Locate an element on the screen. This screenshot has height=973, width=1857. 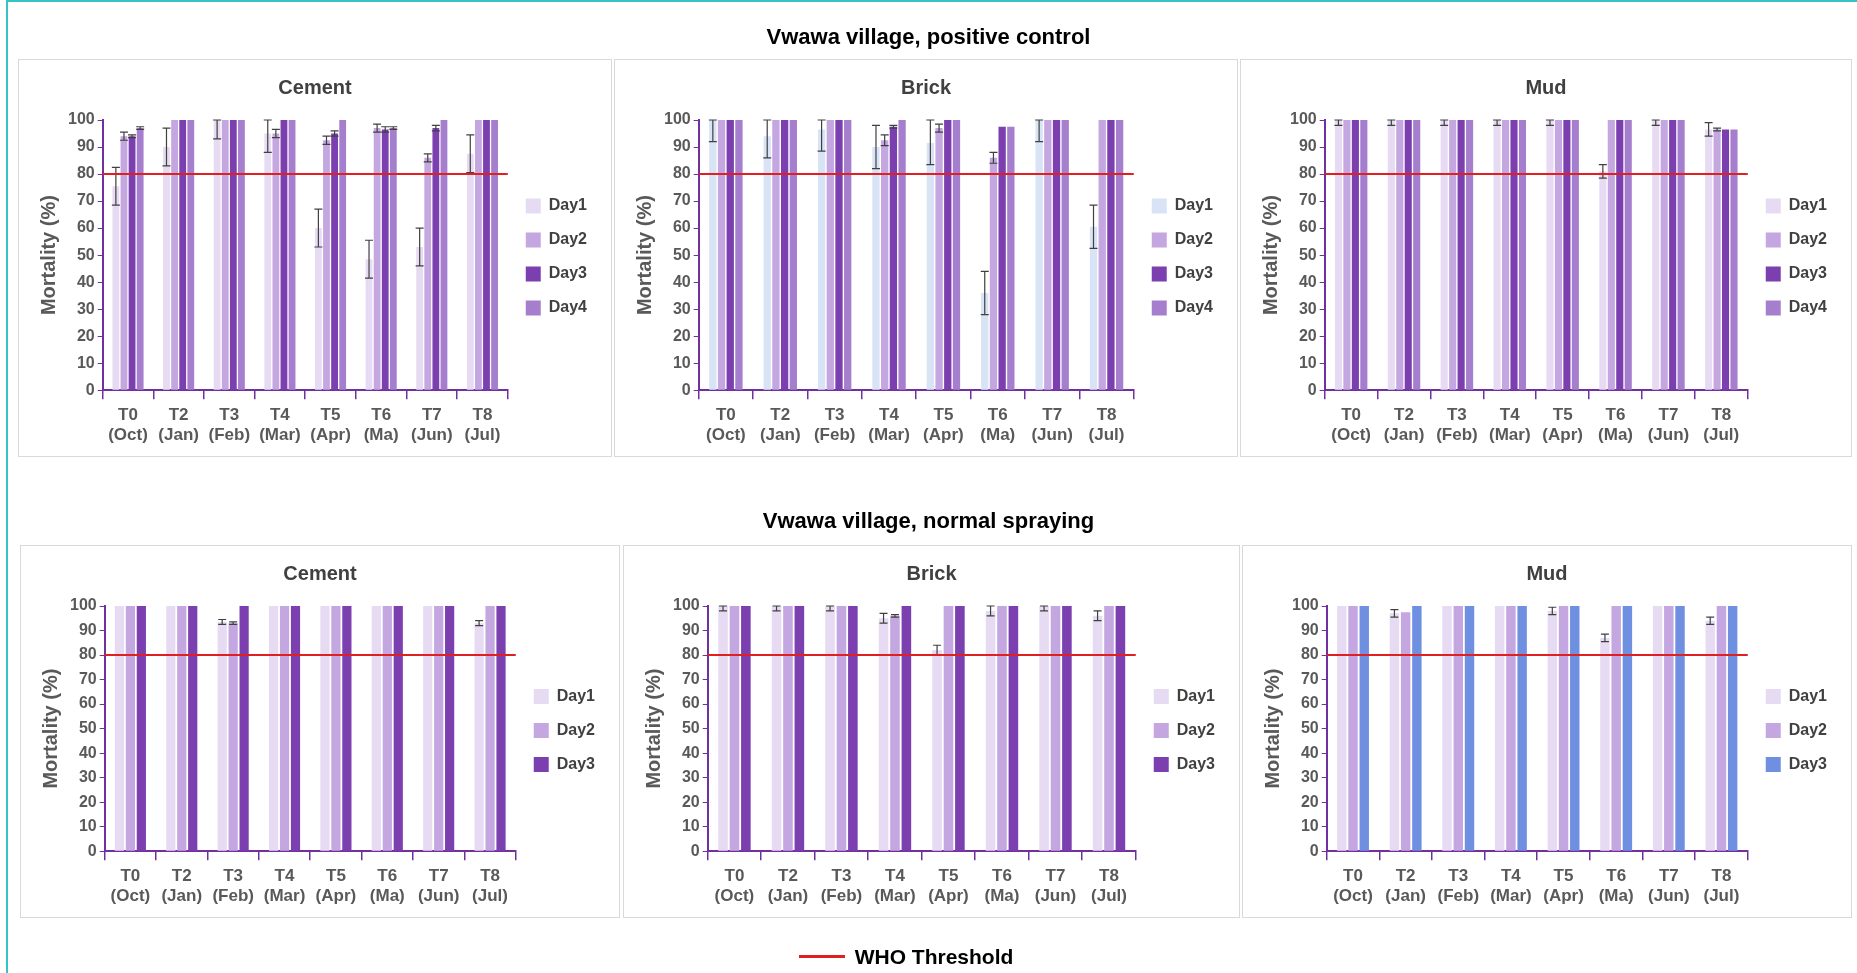
chart-title: Cement is located at coordinates (320, 572).